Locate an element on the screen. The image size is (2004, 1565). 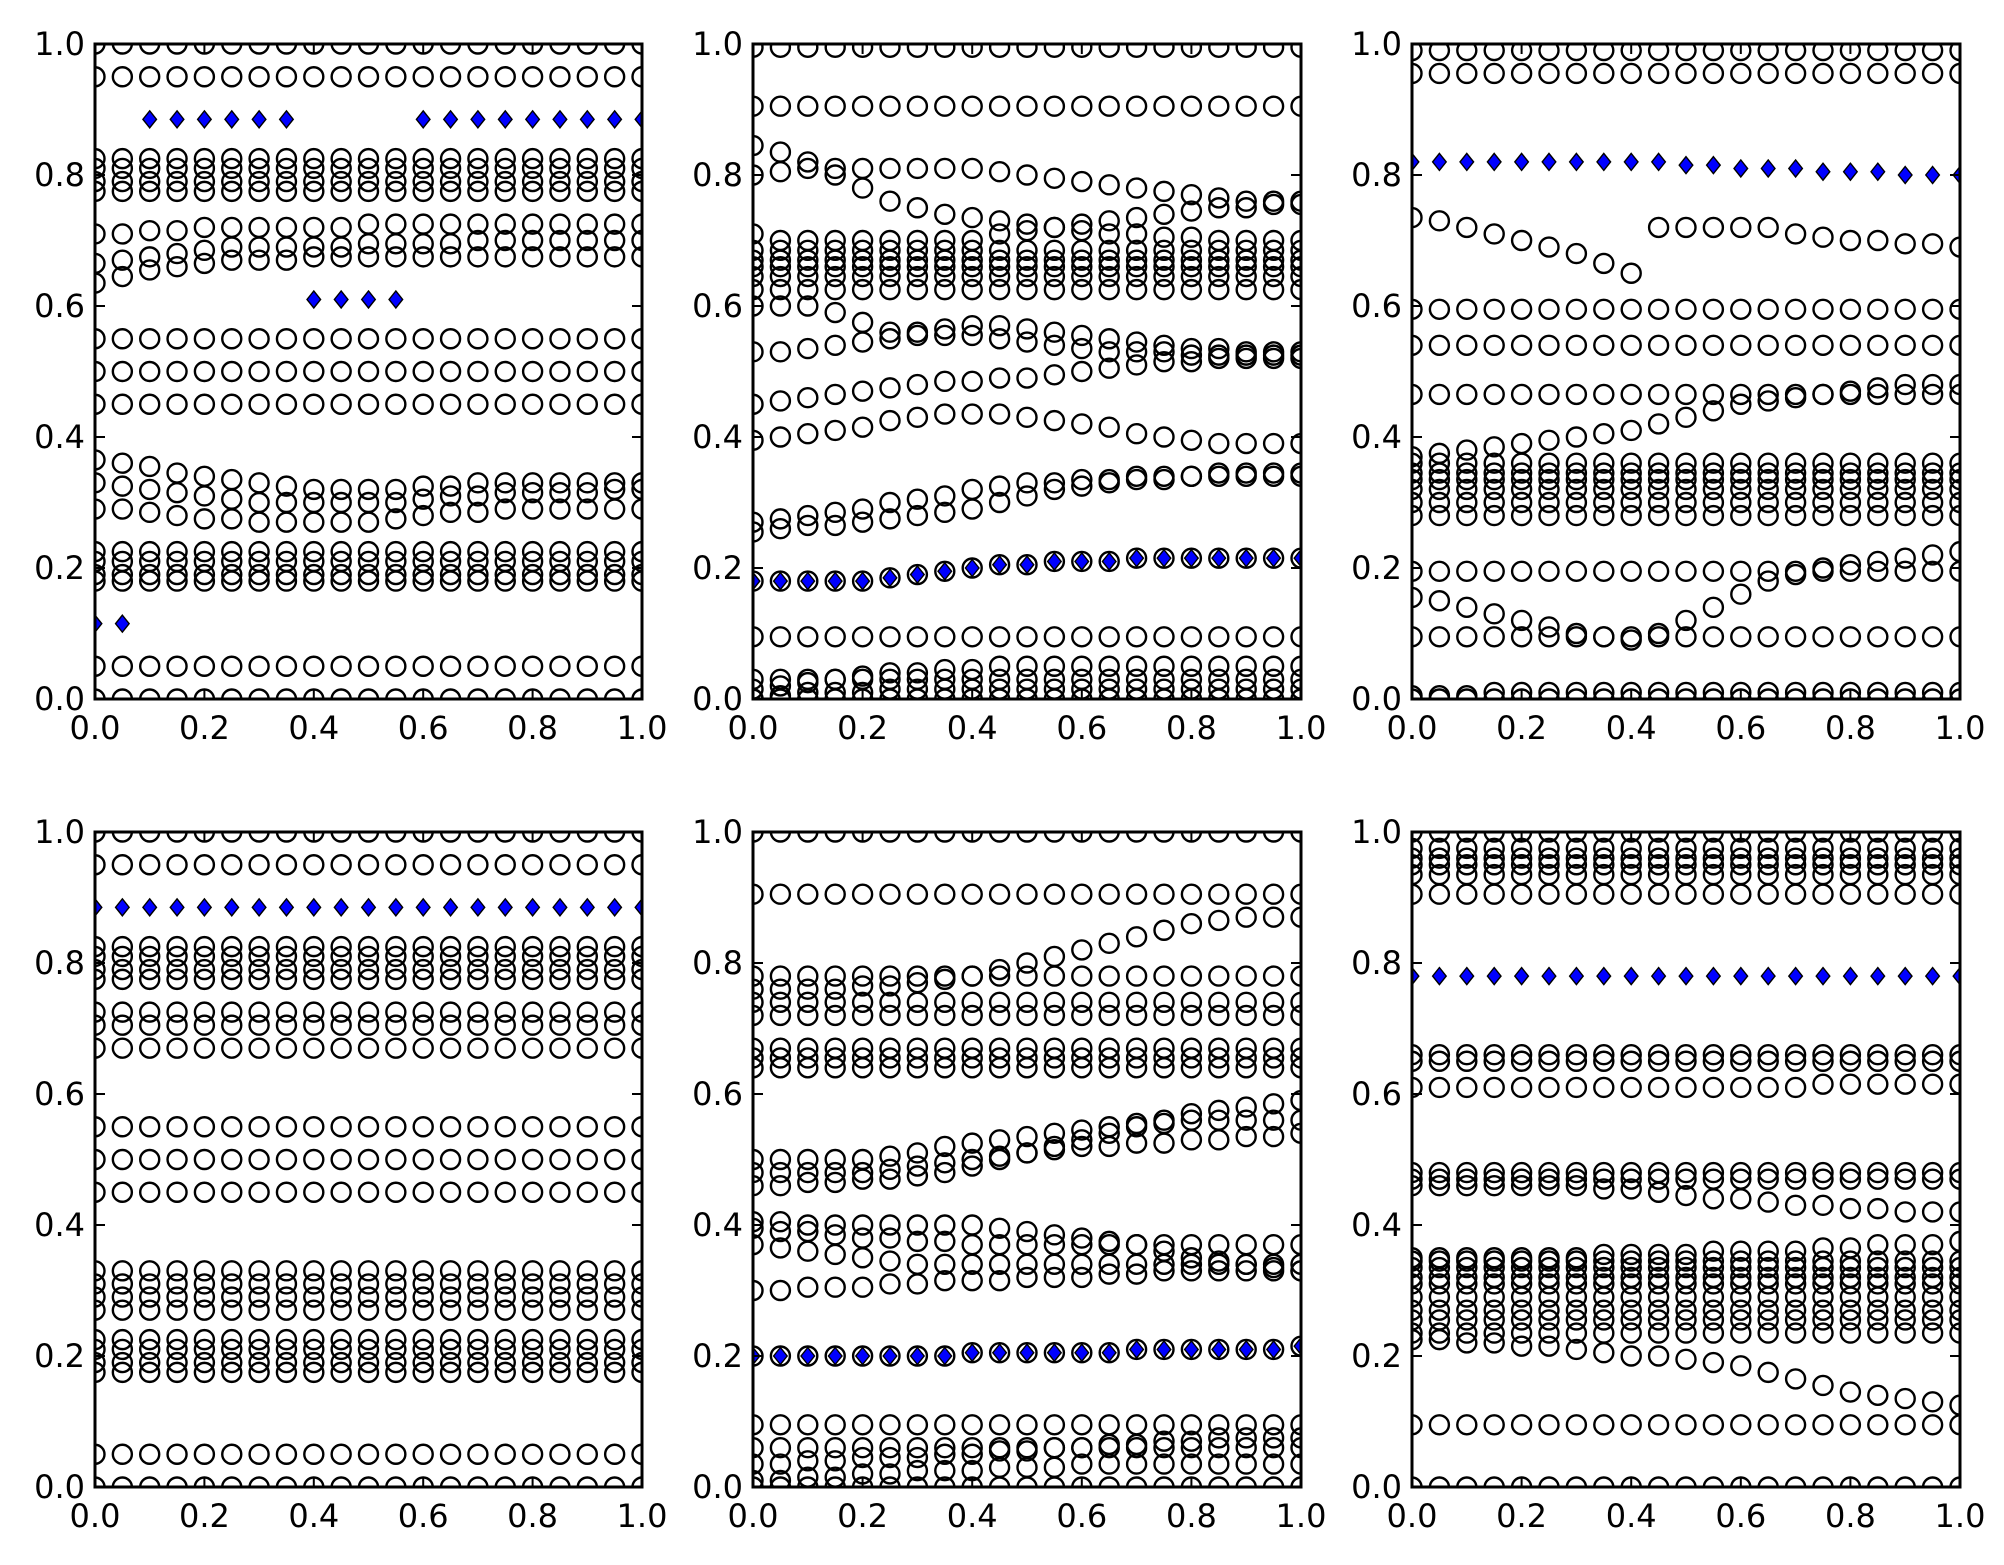
y-tick-label: 0.4 is located at coordinates (59, 1225).